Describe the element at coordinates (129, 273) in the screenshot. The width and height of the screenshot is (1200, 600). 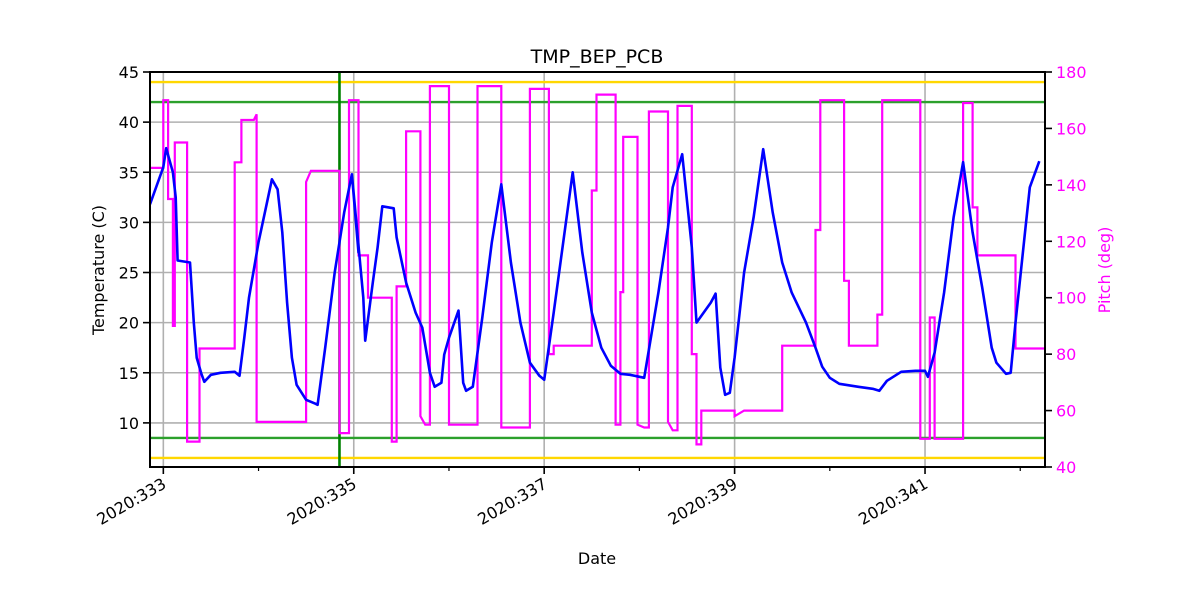
I see `y-left-tick-label: 25` at that location.